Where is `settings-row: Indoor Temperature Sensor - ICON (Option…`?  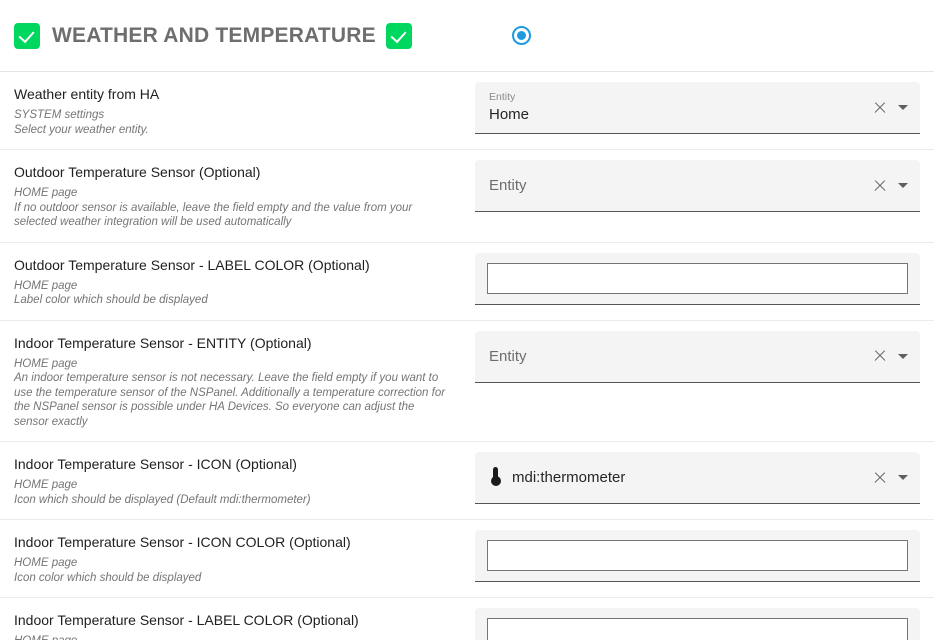
settings-row: Indoor Temperature Sensor - ICON (Option… is located at coordinates (467, 481).